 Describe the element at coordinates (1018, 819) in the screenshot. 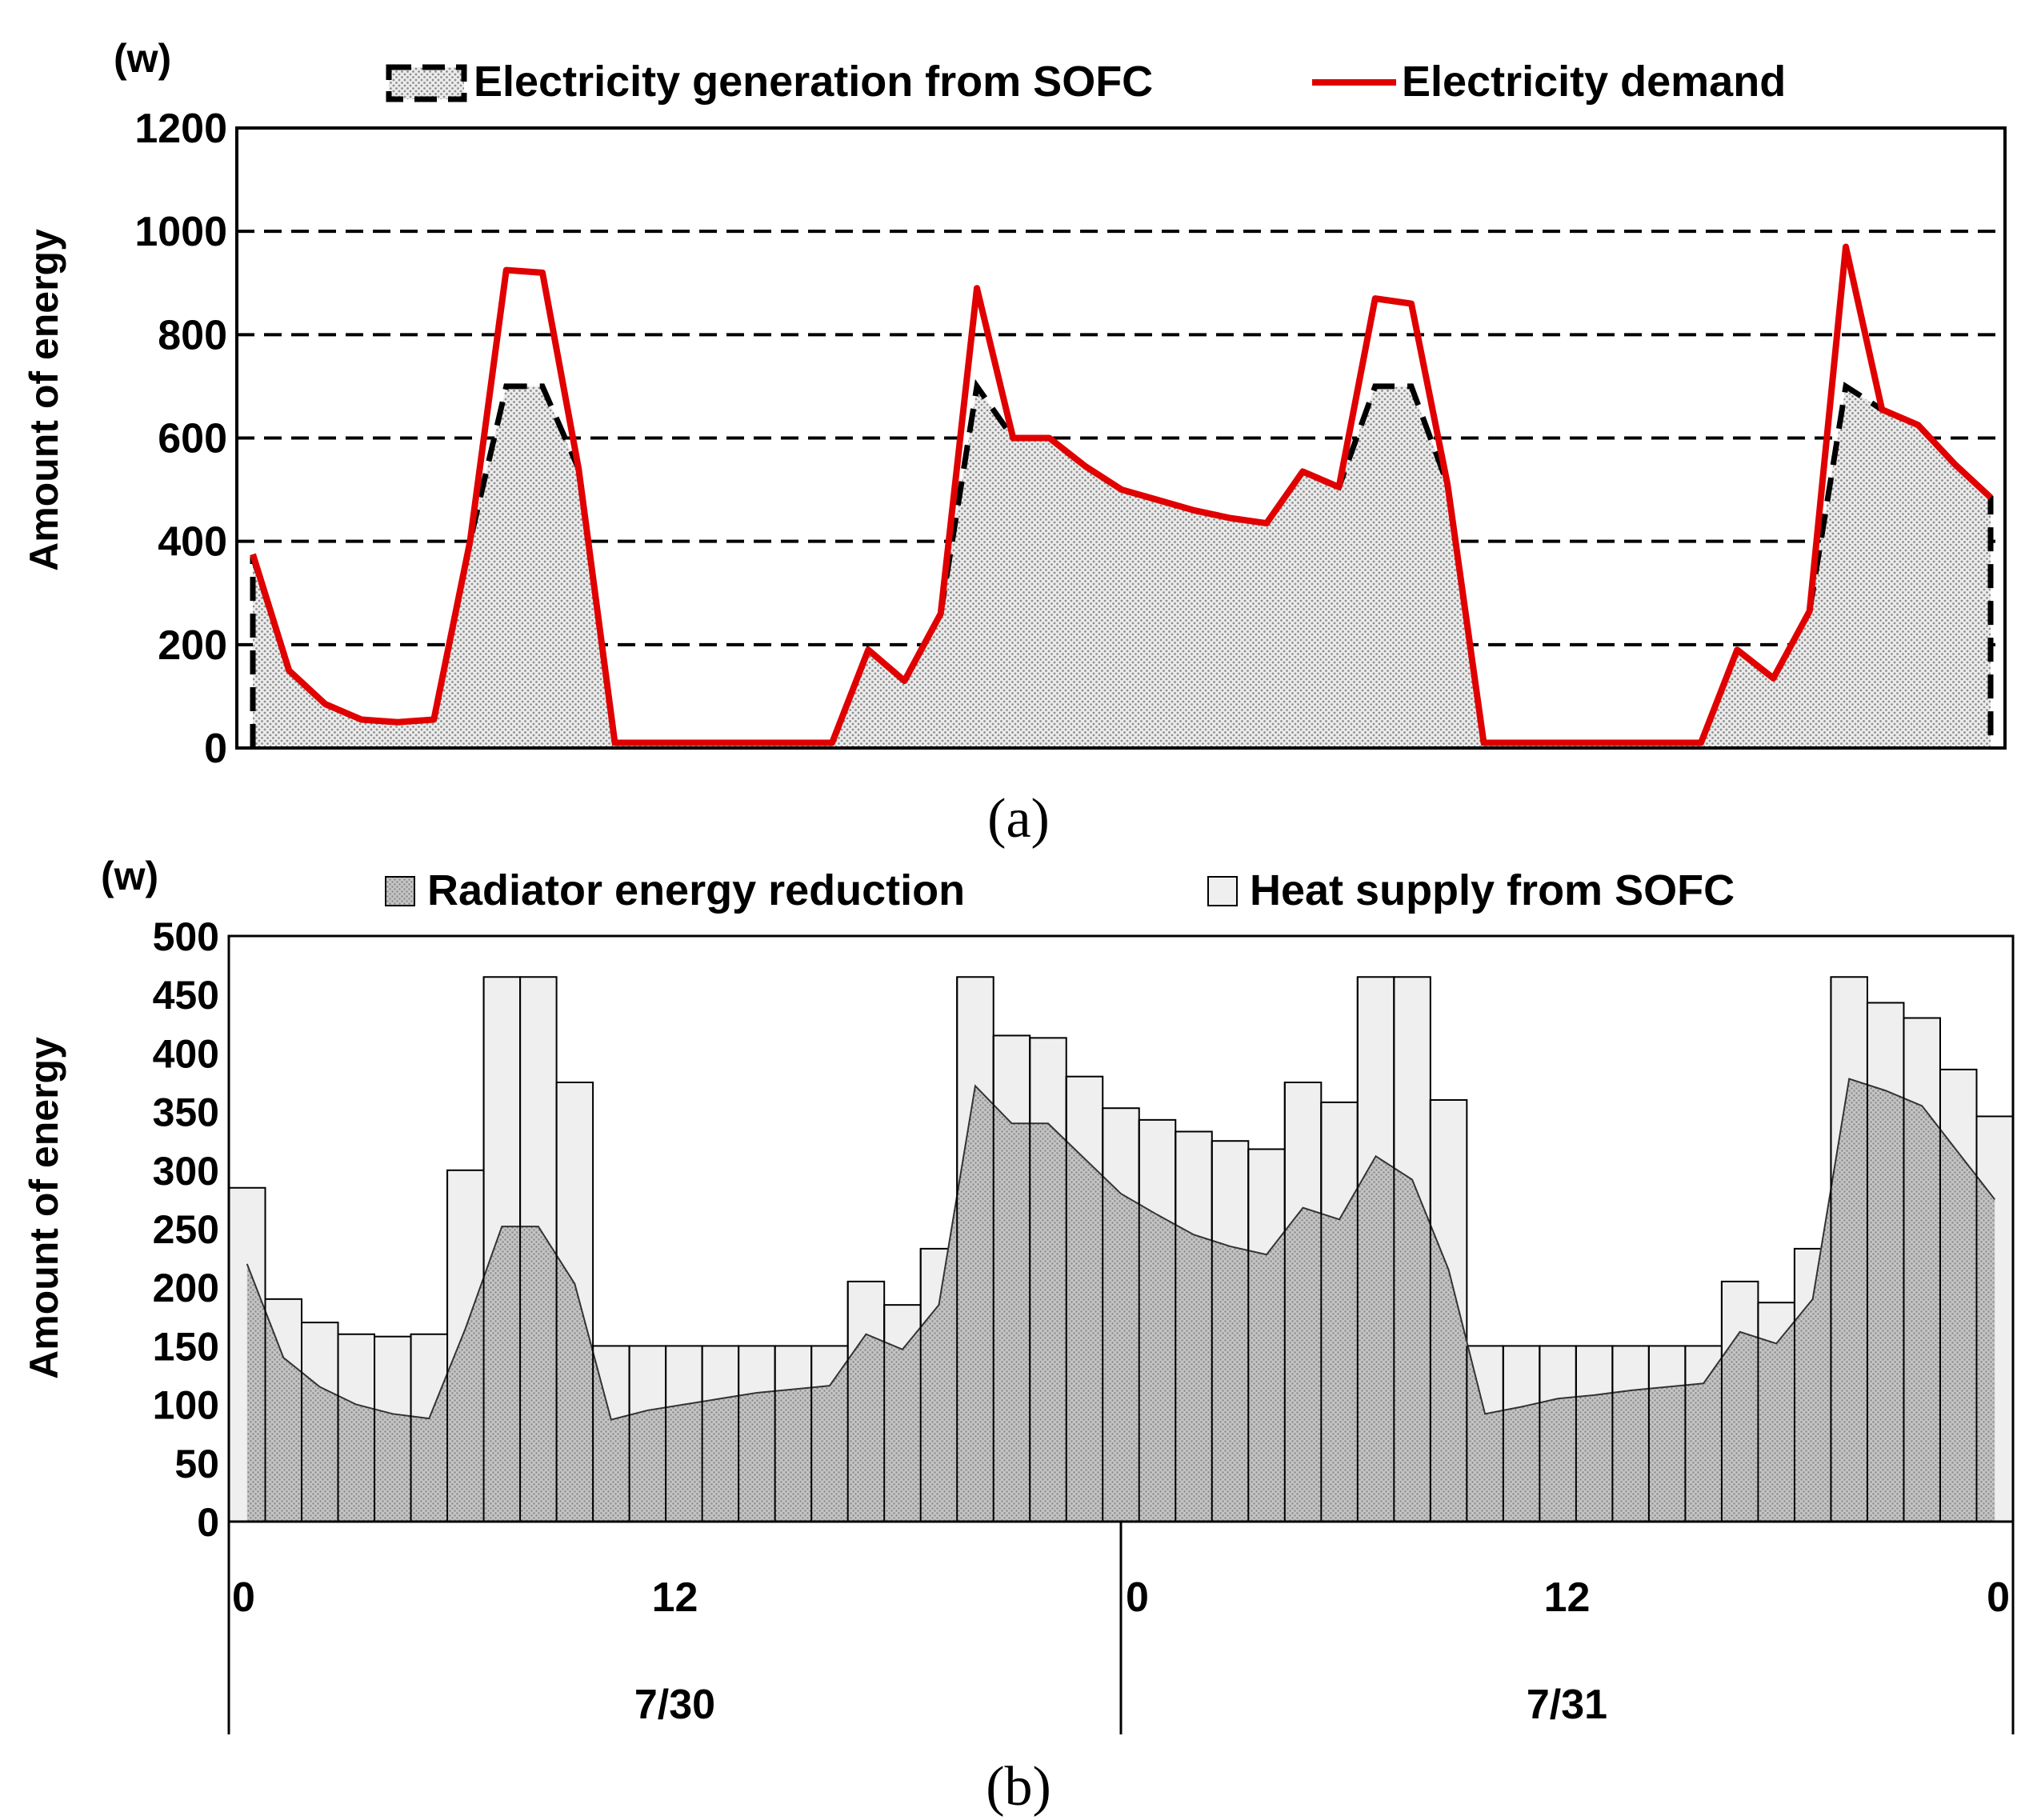

I see `panel-a-caption: (a)` at that location.